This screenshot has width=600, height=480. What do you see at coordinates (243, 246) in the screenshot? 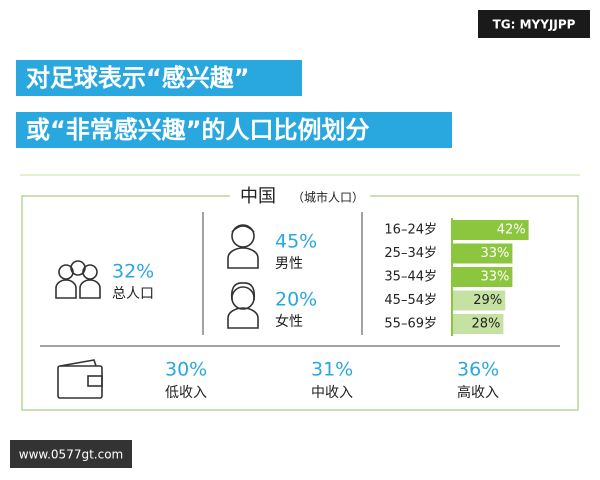
I see `male-icon` at bounding box center [243, 246].